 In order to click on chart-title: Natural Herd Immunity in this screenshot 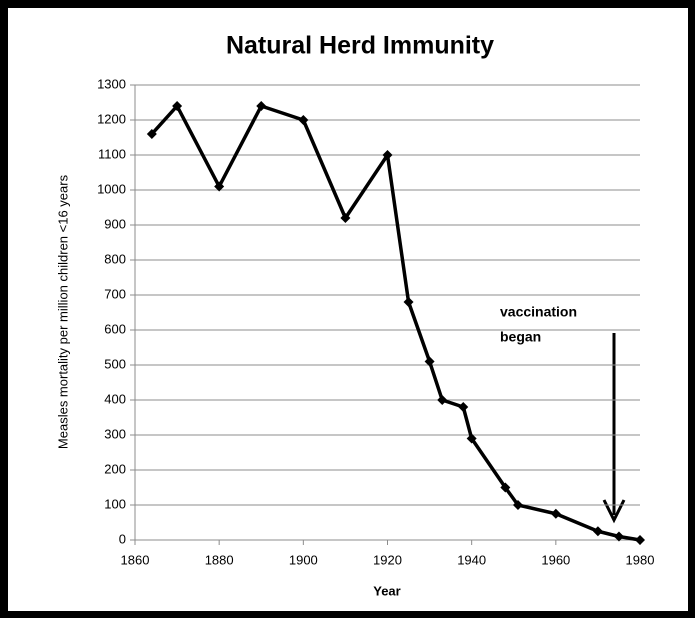, I will do `click(360, 46)`.